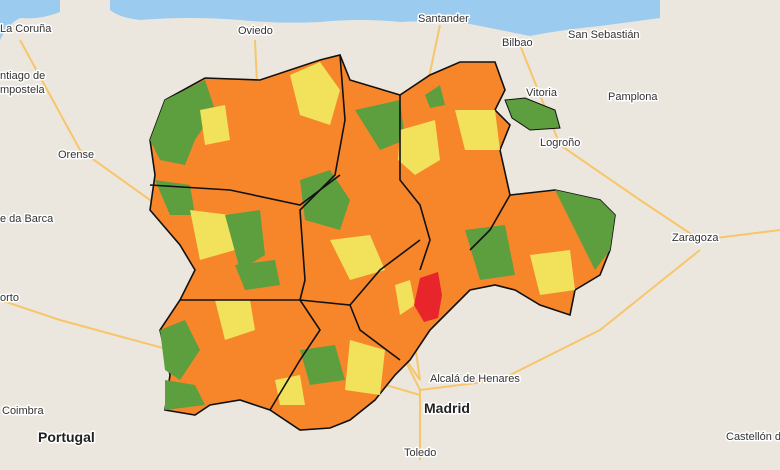 The width and height of the screenshot is (780, 470). What do you see at coordinates (420, 453) in the screenshot?
I see `place-label: Toledo` at bounding box center [420, 453].